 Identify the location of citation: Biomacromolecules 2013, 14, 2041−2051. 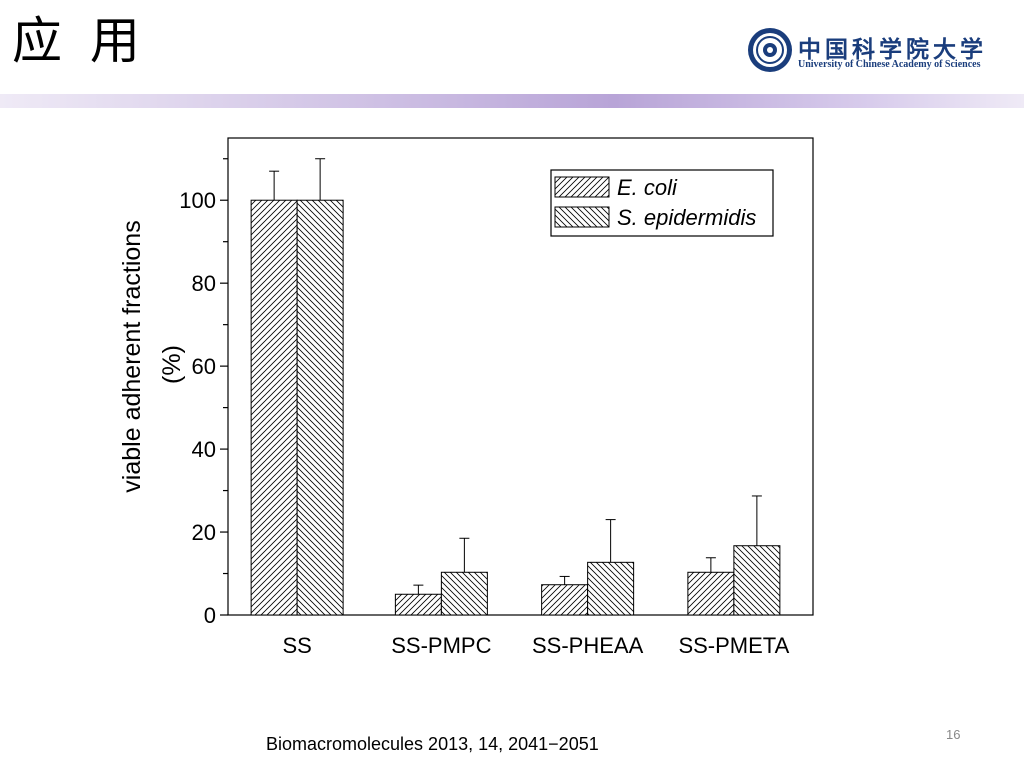
(432, 744).